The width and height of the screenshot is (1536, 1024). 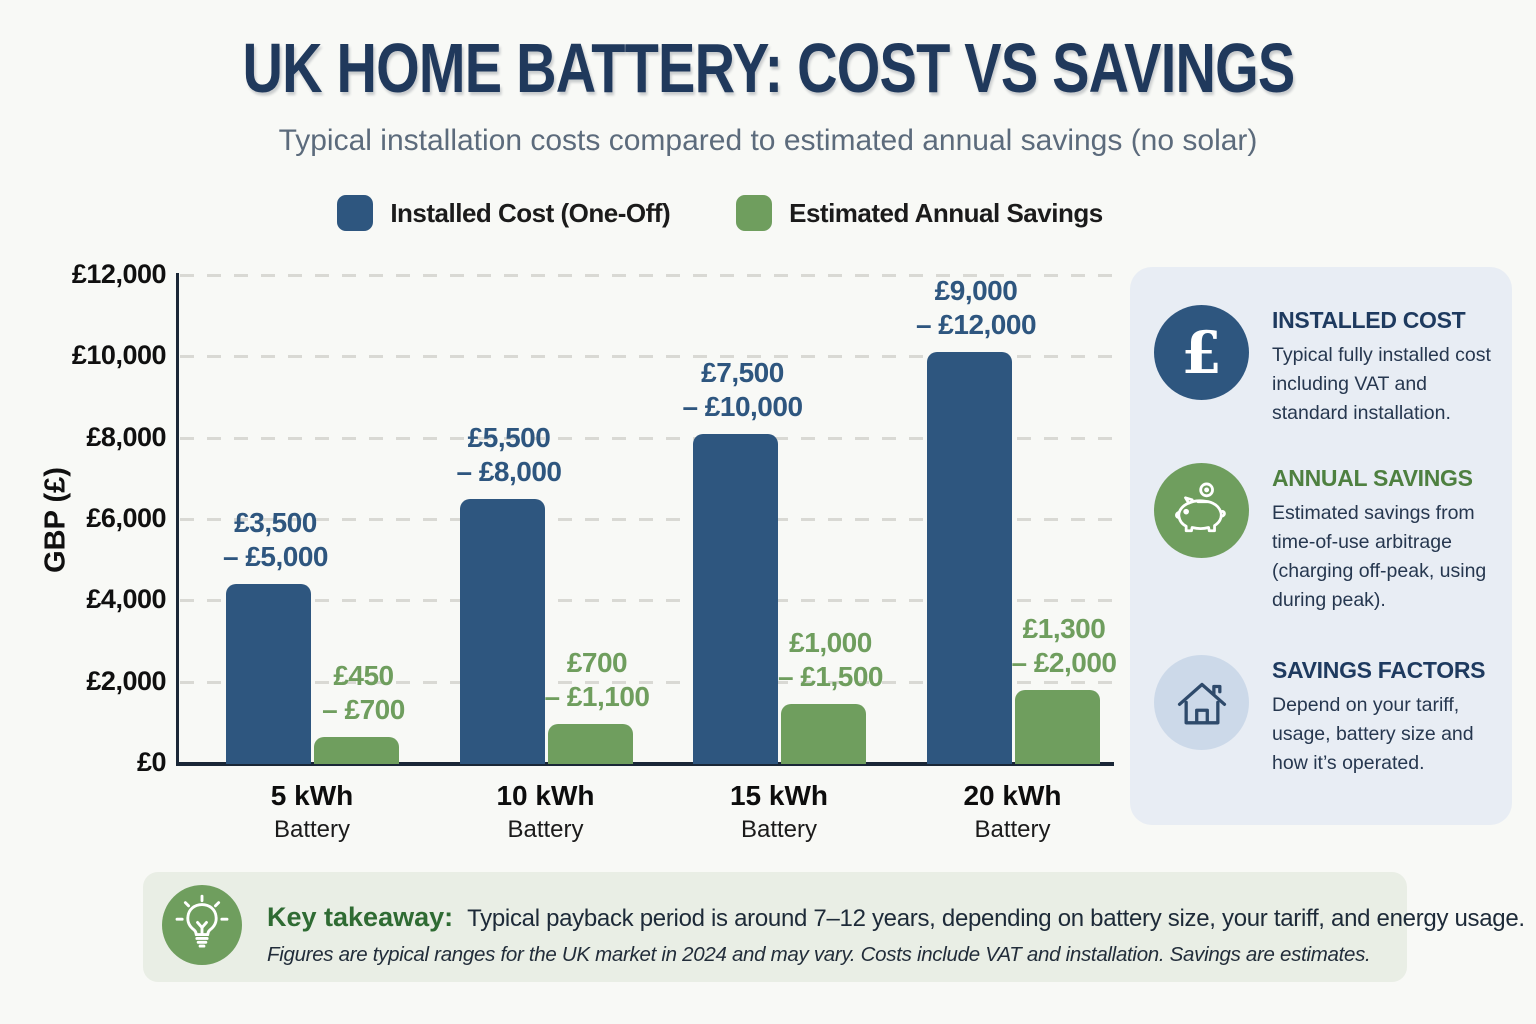 I want to click on x-axis-category: 10 kWh, so click(x=545, y=795).